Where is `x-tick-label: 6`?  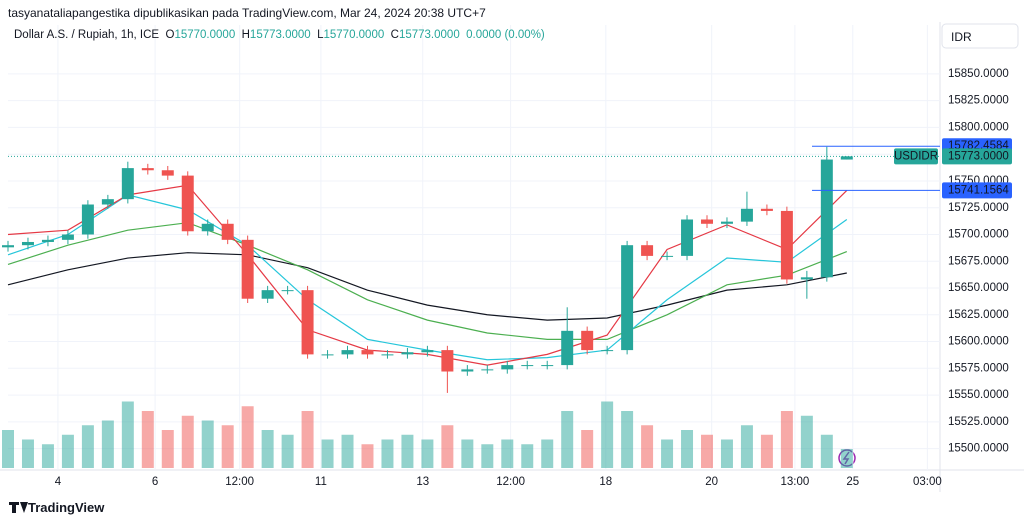
x-tick-label: 6 is located at coordinates (155, 482).